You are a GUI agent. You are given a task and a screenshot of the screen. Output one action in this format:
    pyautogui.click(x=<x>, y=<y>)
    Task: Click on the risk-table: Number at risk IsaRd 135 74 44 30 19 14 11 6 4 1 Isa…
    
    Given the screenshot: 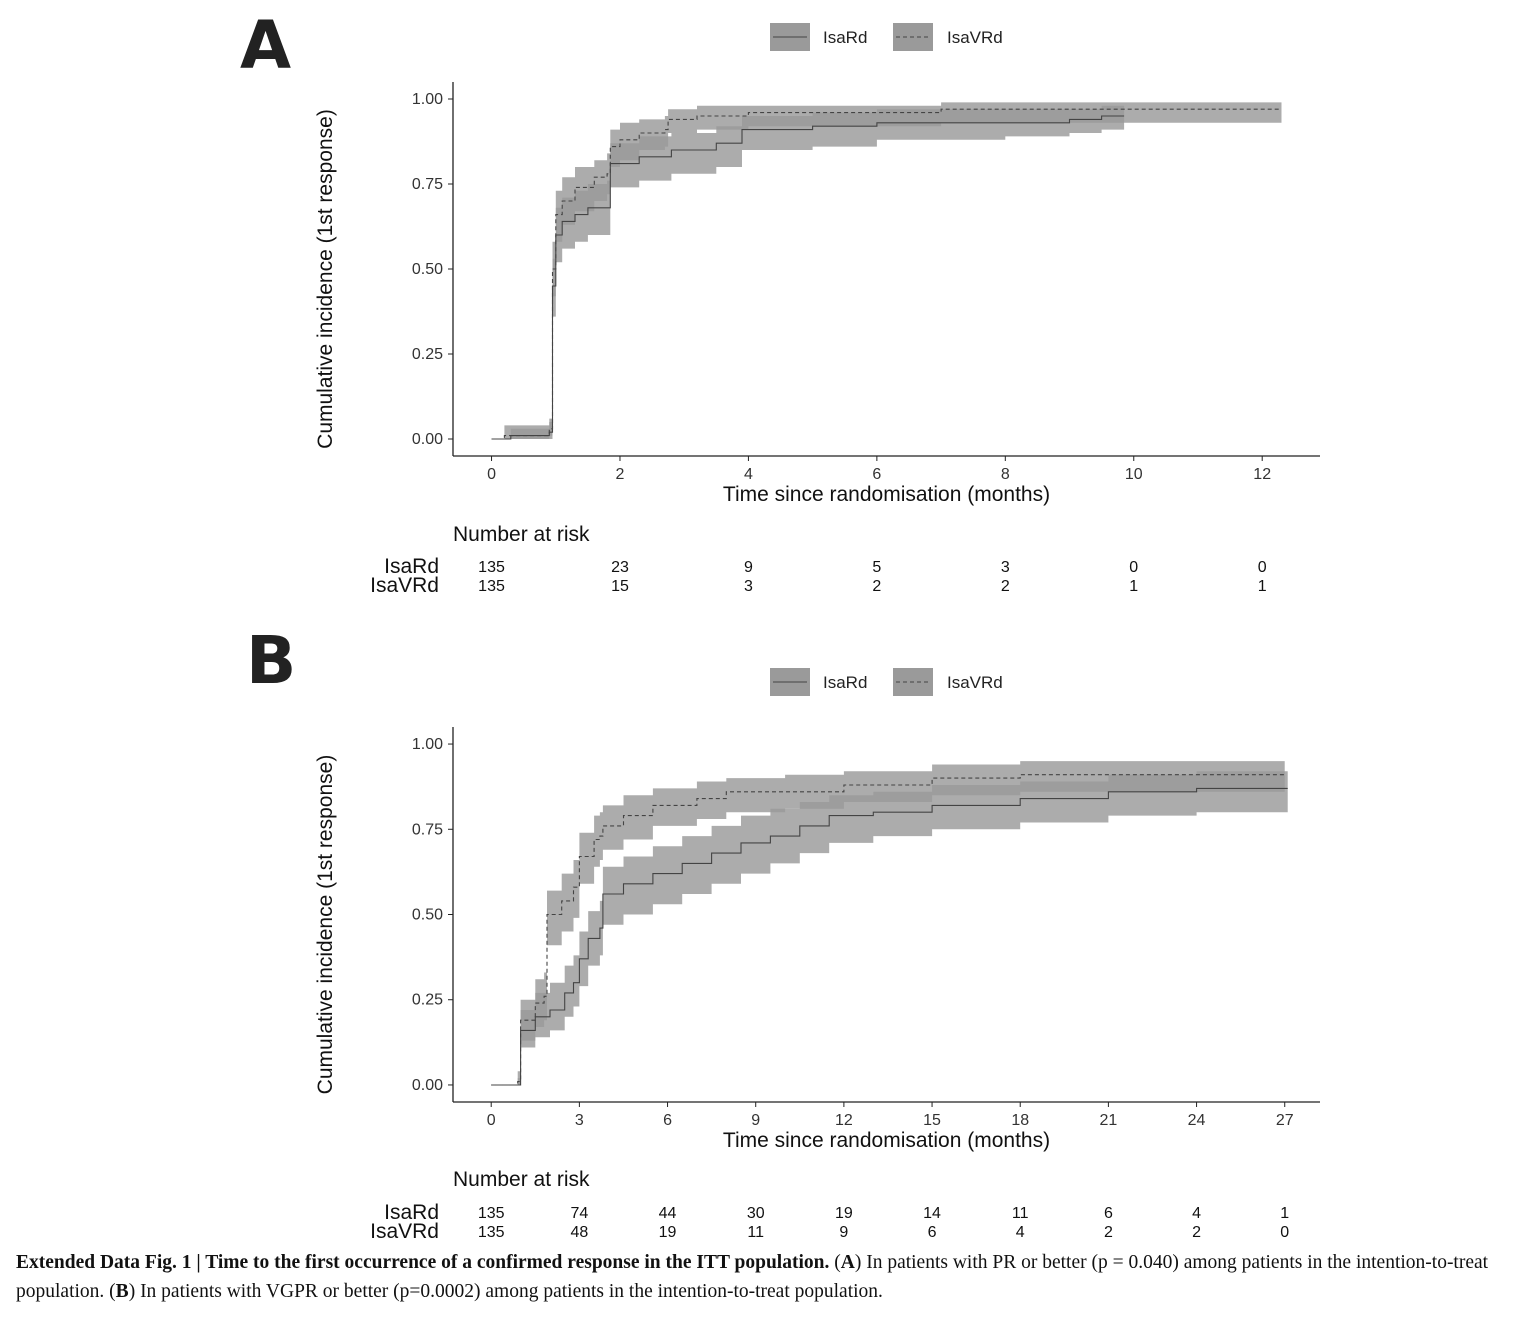 What is the action you would take?
    pyautogui.click(x=829, y=1204)
    